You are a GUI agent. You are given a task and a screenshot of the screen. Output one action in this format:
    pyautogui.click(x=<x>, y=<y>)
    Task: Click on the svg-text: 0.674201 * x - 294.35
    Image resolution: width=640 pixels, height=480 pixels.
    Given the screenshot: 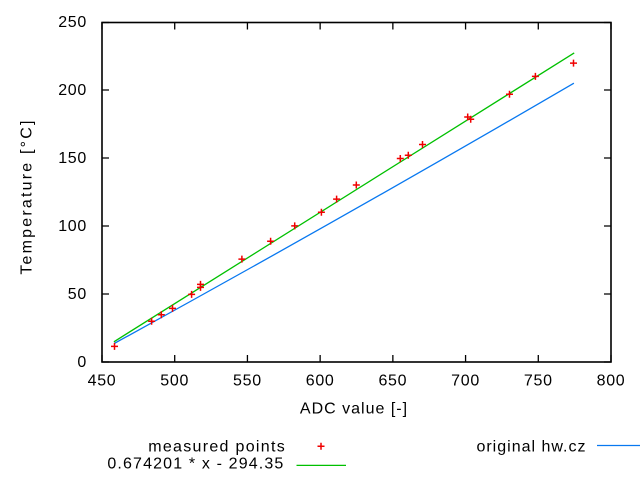 What is the action you would take?
    pyautogui.click(x=195, y=464)
    